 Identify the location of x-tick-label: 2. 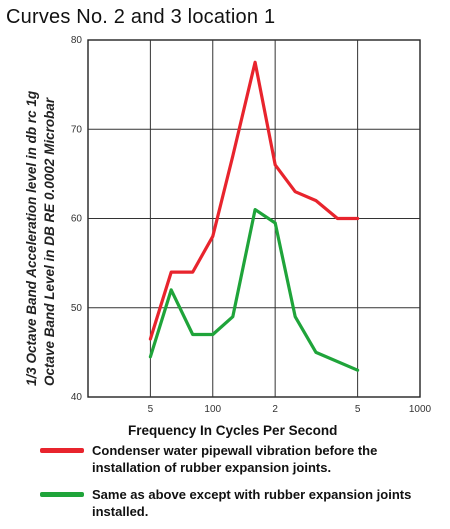
(275, 409).